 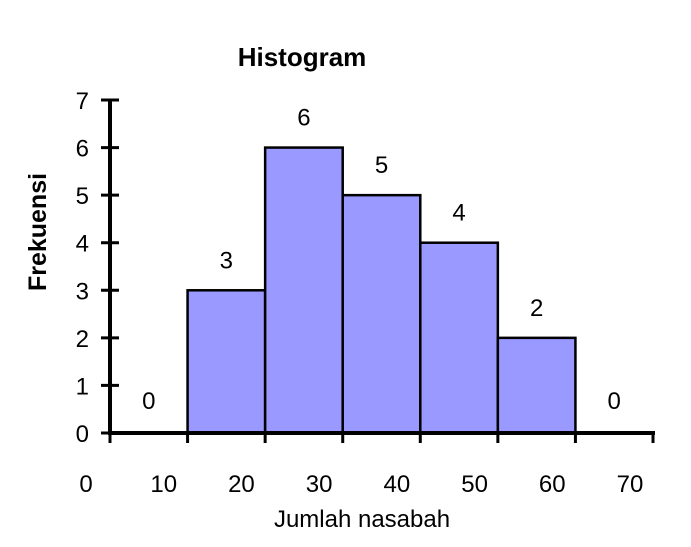 What do you see at coordinates (82, 196) in the screenshot?
I see `y-tick-label: 5` at bounding box center [82, 196].